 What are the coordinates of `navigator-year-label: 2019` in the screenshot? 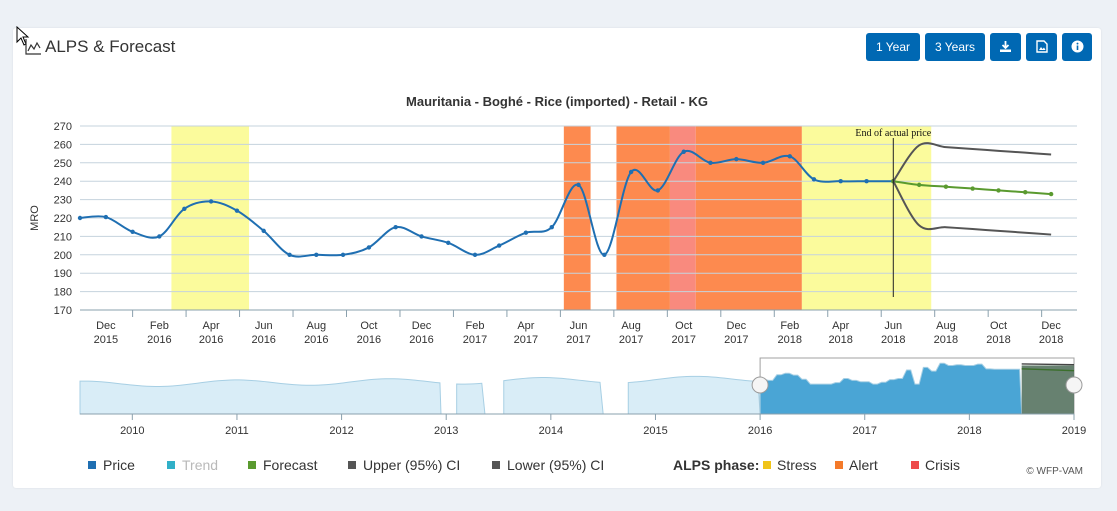 It's located at (1074, 431).